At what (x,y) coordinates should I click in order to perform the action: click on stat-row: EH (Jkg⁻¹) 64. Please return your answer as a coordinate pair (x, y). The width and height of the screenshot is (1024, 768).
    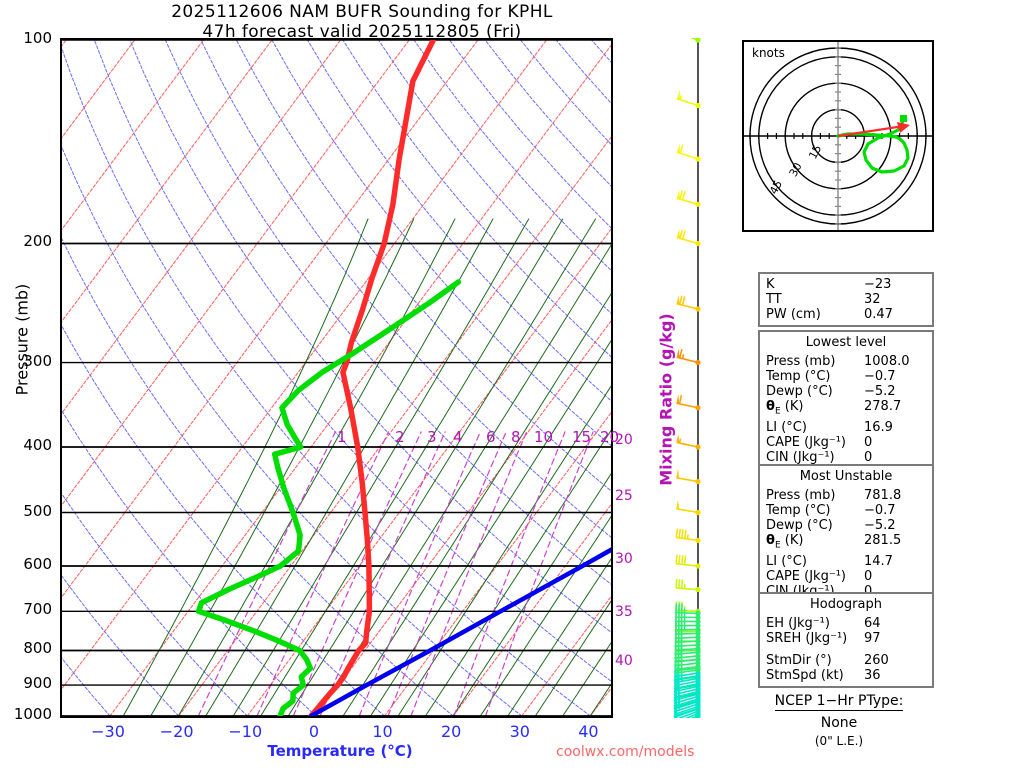
    Looking at the image, I should click on (846, 623).